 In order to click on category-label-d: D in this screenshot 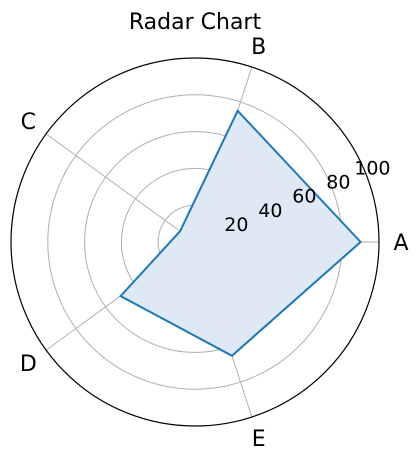, I will do `click(28, 364)`.